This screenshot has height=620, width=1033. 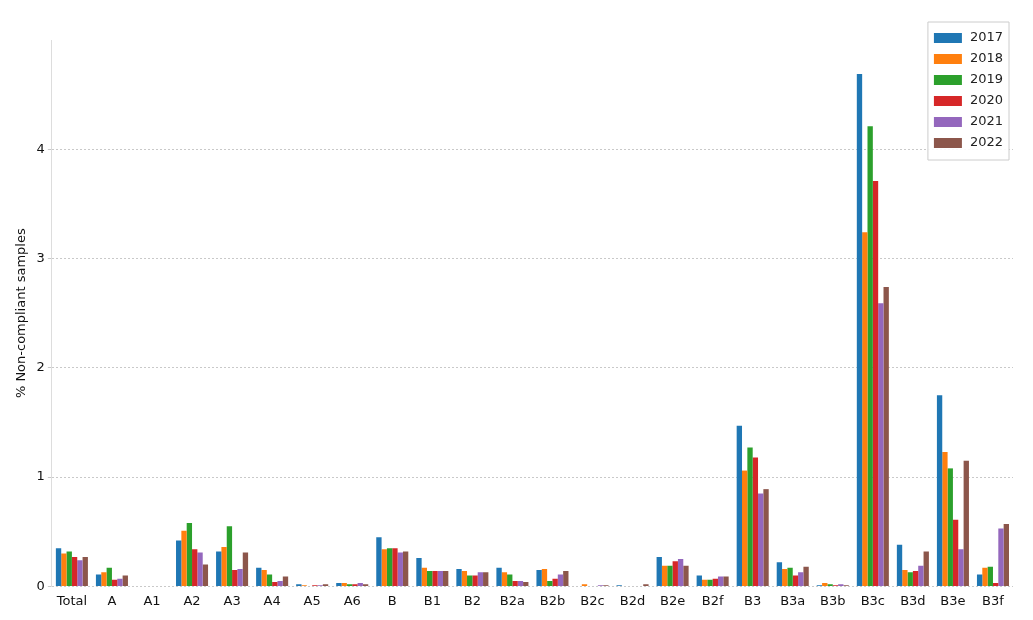 I want to click on x-tick-label: B, so click(x=392, y=600).